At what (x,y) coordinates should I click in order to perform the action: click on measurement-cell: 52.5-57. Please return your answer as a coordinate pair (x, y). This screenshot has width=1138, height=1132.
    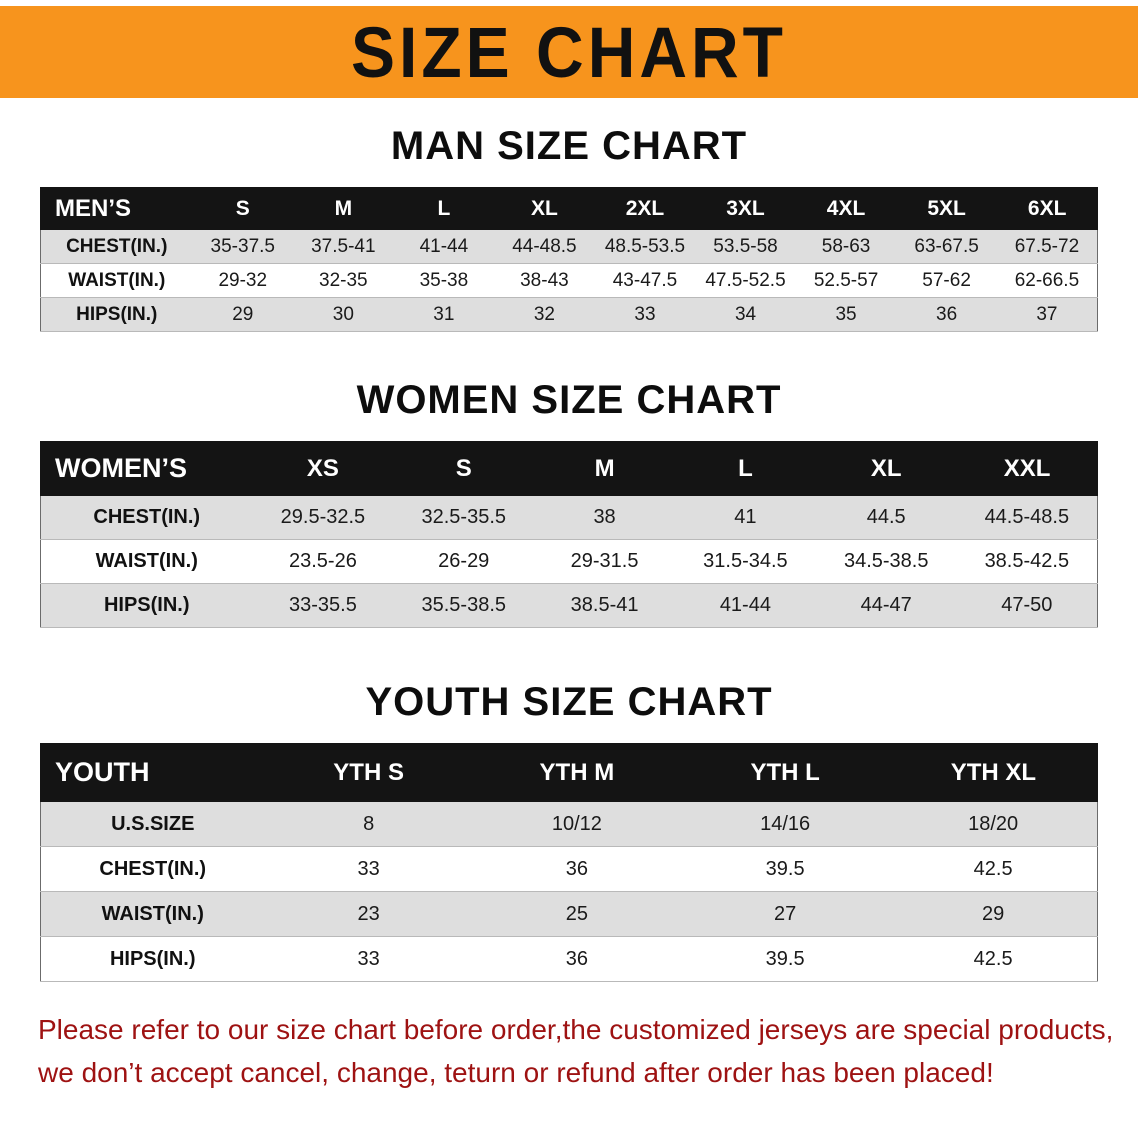
    Looking at the image, I should click on (846, 280).